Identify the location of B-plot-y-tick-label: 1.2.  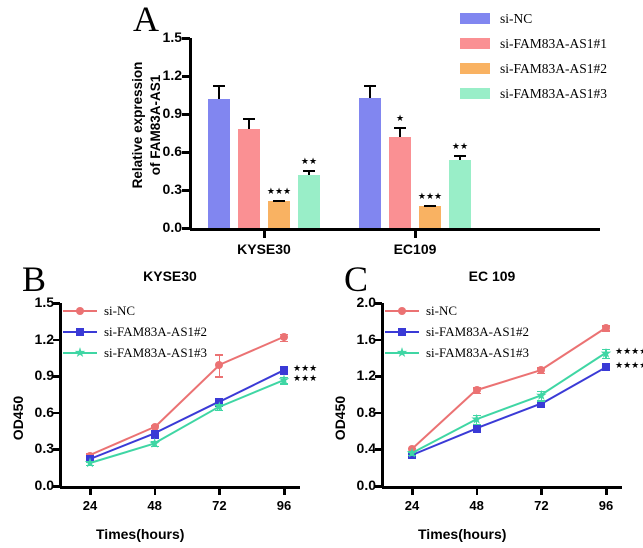
(44, 338).